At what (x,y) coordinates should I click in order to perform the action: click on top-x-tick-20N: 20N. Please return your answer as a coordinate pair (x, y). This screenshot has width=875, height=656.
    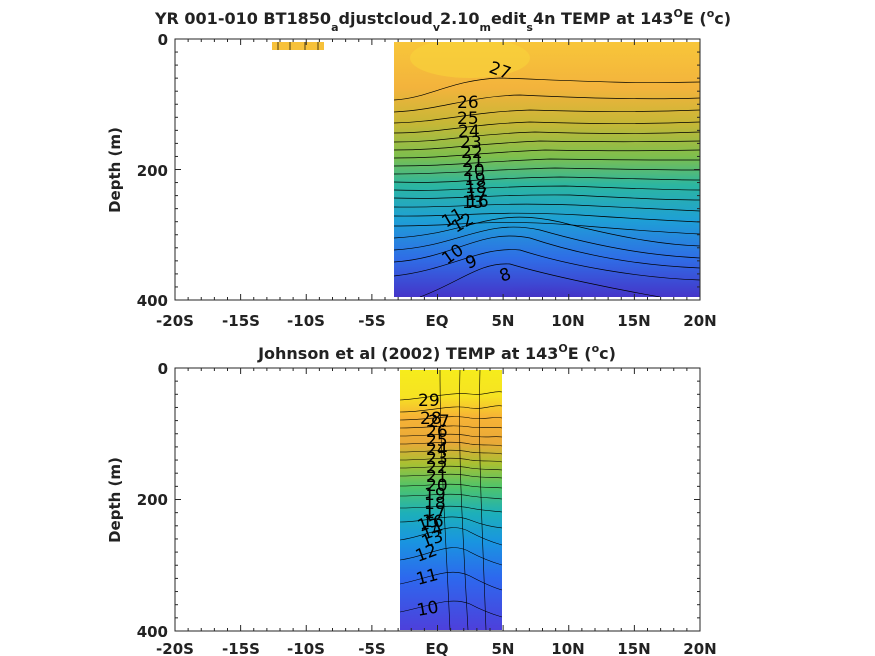
    Looking at the image, I should click on (699, 321).